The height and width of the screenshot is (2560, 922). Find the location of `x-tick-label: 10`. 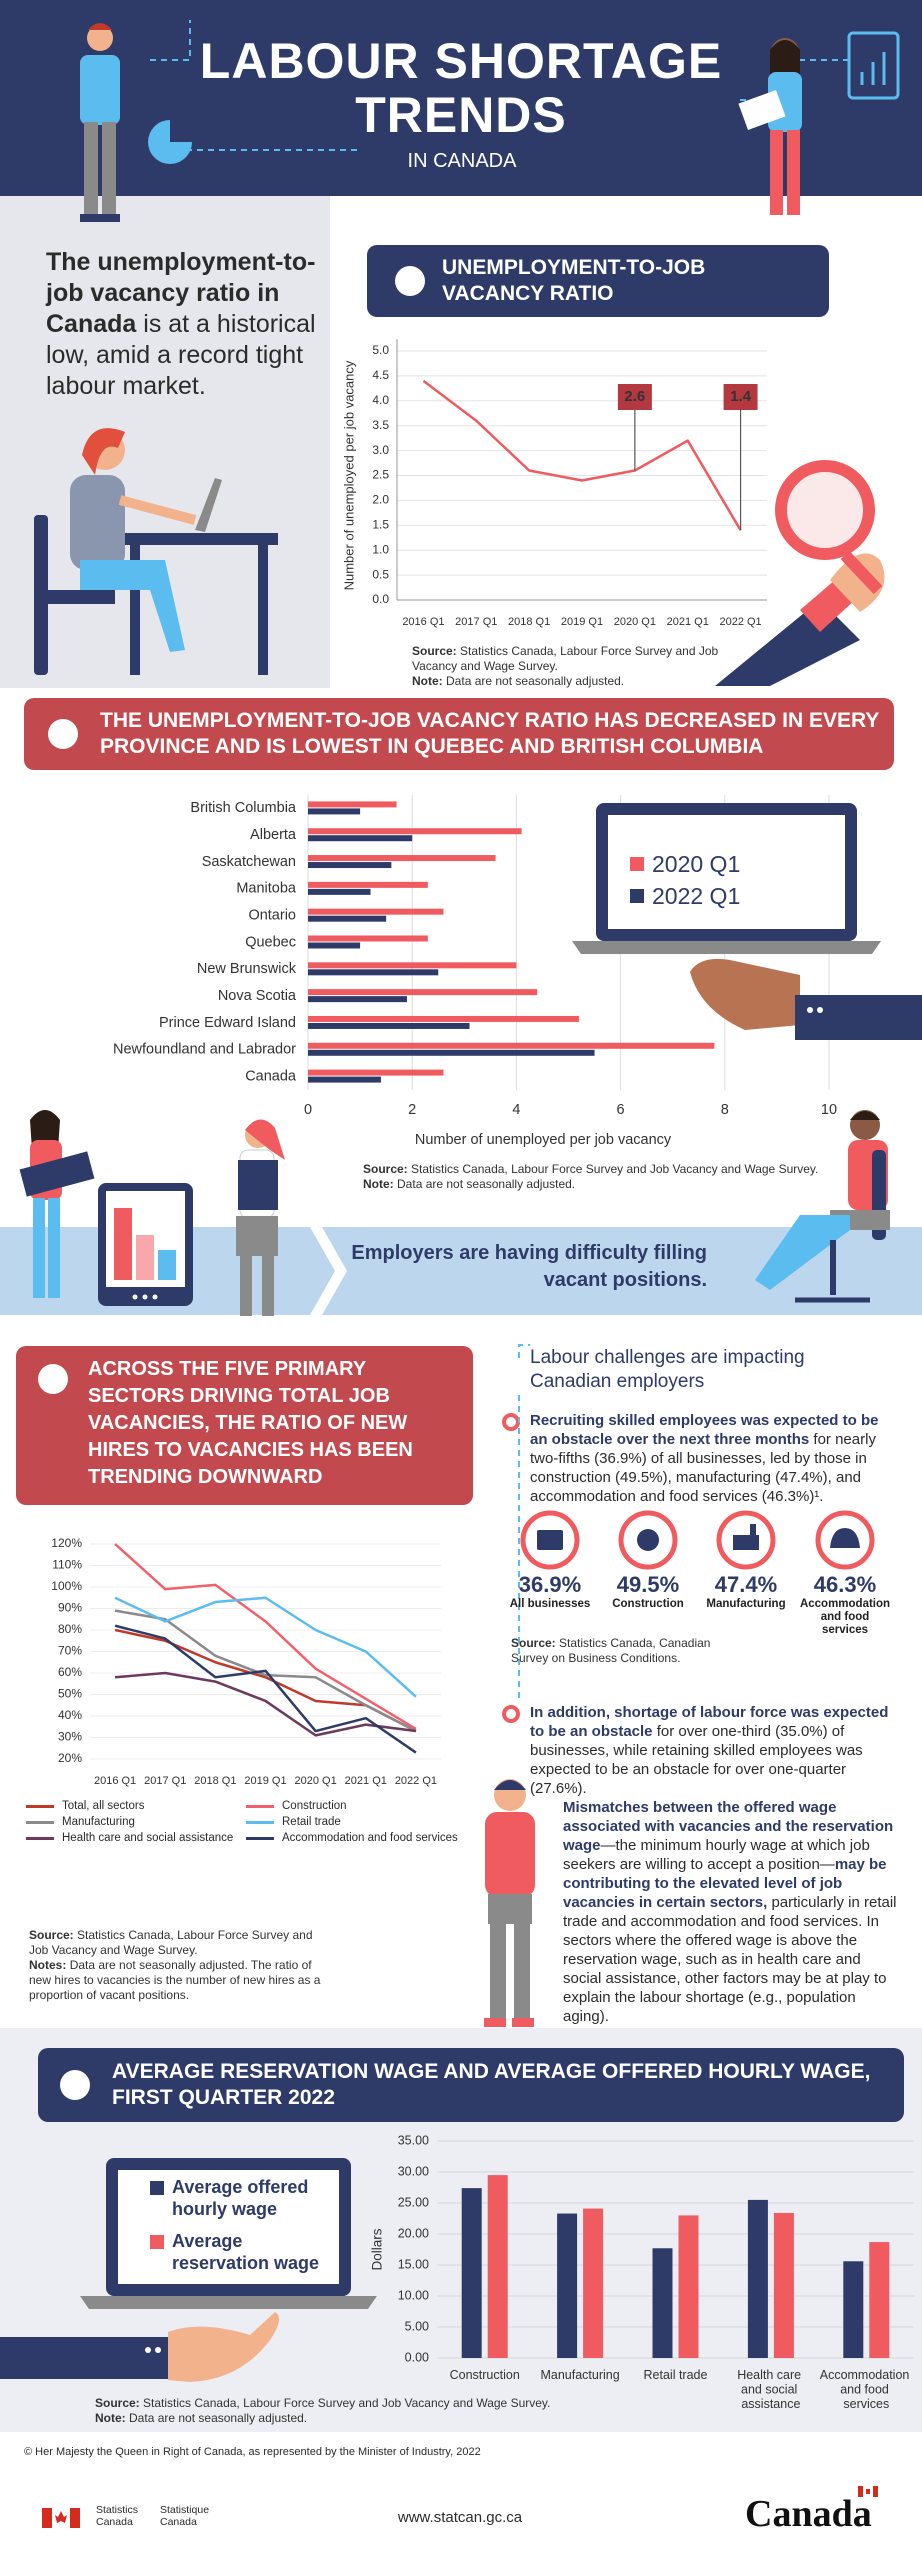

x-tick-label: 10 is located at coordinates (829, 1110).